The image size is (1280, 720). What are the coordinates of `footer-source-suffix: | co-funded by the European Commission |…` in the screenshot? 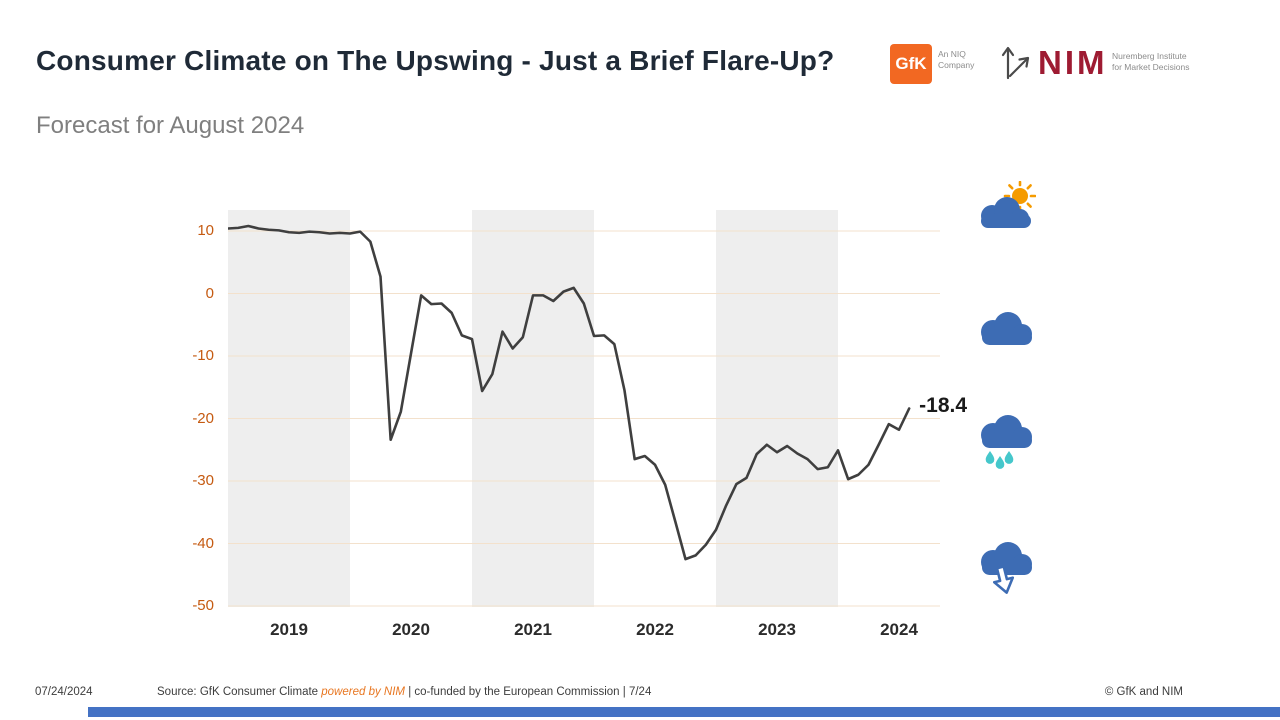 It's located at (528, 692).